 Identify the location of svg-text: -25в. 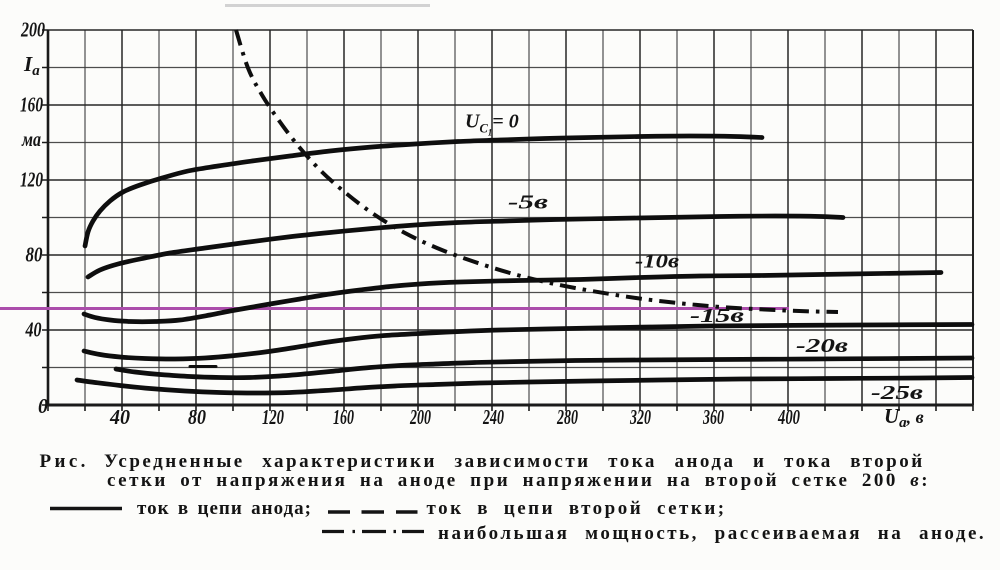
(897, 393).